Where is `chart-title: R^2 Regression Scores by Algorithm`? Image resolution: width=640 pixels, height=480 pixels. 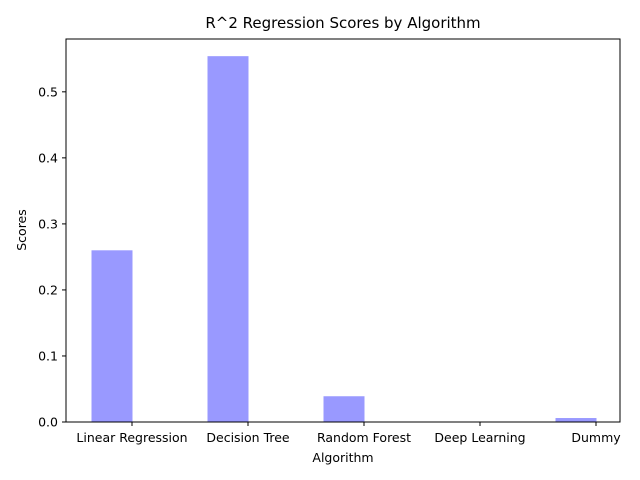
chart-title: R^2 Regression Scores by Algorithm is located at coordinates (342, 23).